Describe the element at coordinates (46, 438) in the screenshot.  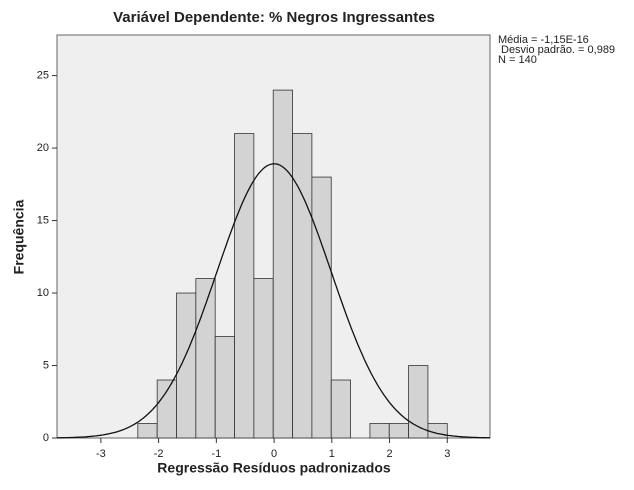
I see `y-tick-label: 0` at that location.